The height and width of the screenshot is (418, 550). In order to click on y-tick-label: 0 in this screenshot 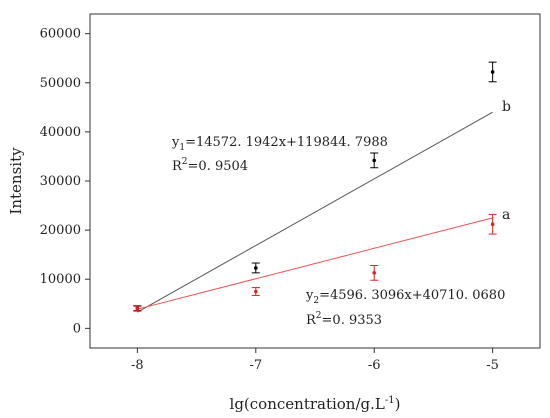, I will do `click(77, 328)`.